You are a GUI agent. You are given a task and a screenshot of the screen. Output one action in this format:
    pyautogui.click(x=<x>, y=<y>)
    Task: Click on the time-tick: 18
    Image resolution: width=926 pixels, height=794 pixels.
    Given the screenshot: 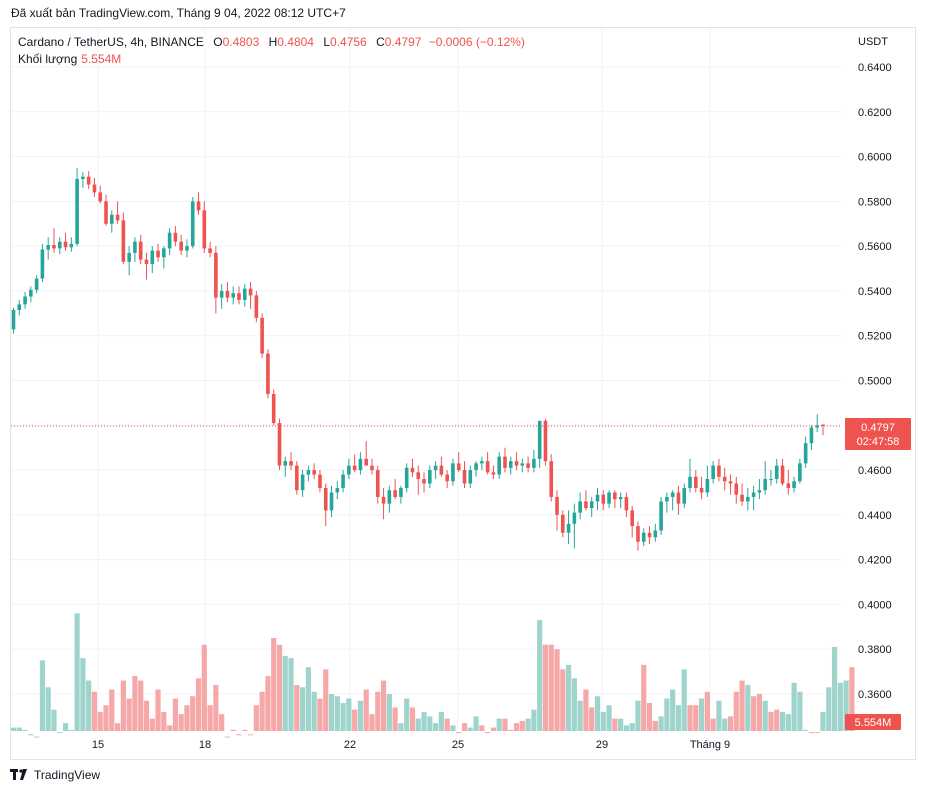 What is the action you would take?
    pyautogui.click(x=205, y=745)
    